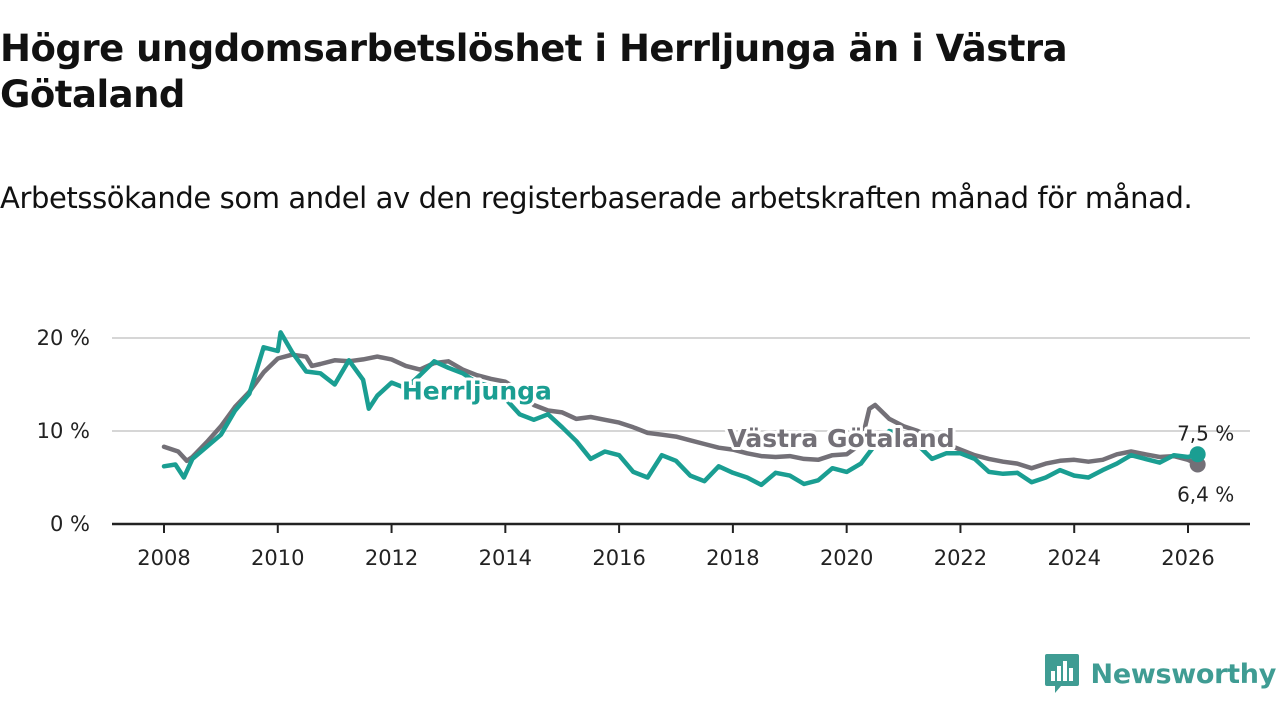 The image size is (1280, 720). What do you see at coordinates (1205, 463) in the screenshot?
I see `end-markers: 6,4 % 7,5 %` at bounding box center [1205, 463].